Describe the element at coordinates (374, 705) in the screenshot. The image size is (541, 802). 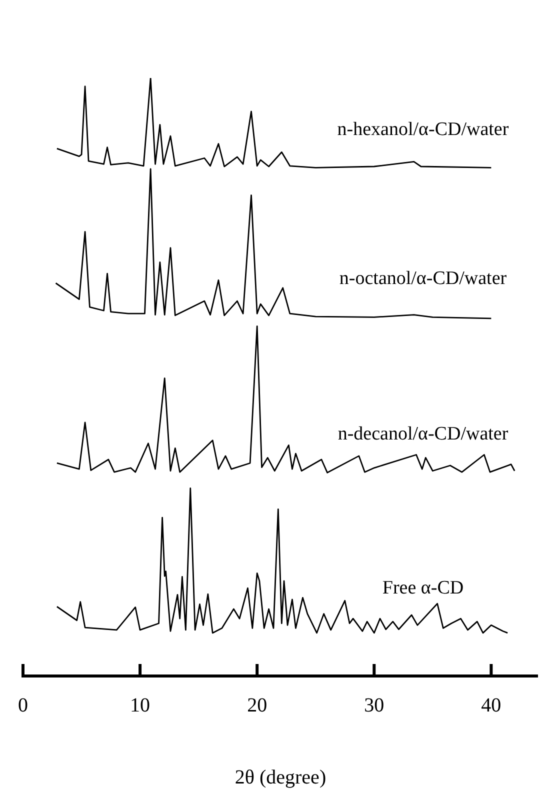
I see `x-tick-label: 30` at that location.